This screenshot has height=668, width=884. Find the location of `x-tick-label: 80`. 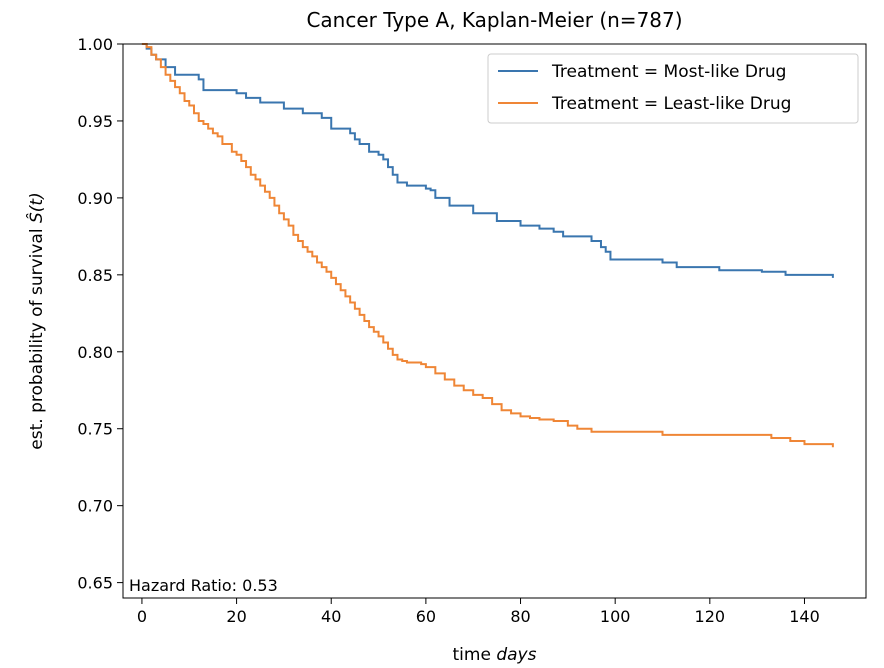

x-tick-label: 80 is located at coordinates (520, 616).